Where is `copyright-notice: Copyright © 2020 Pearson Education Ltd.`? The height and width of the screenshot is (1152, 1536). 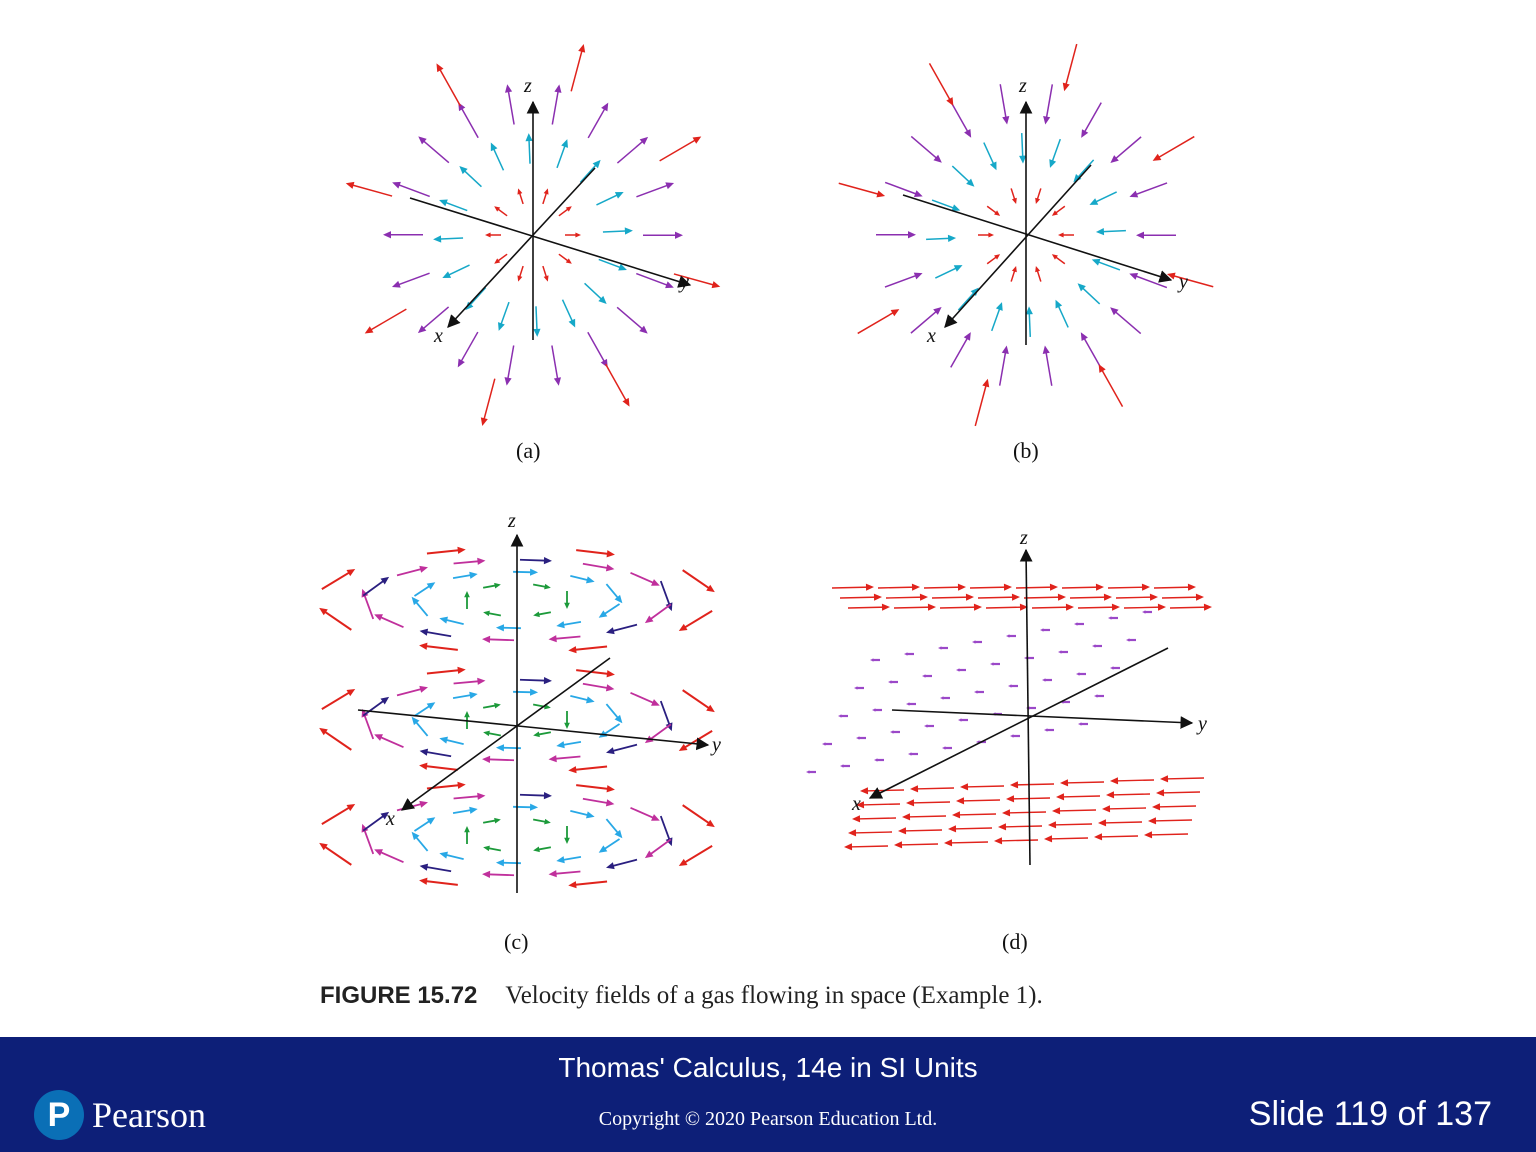 copyright-notice: Copyright © 2020 Pearson Education Ltd. is located at coordinates (768, 1119).